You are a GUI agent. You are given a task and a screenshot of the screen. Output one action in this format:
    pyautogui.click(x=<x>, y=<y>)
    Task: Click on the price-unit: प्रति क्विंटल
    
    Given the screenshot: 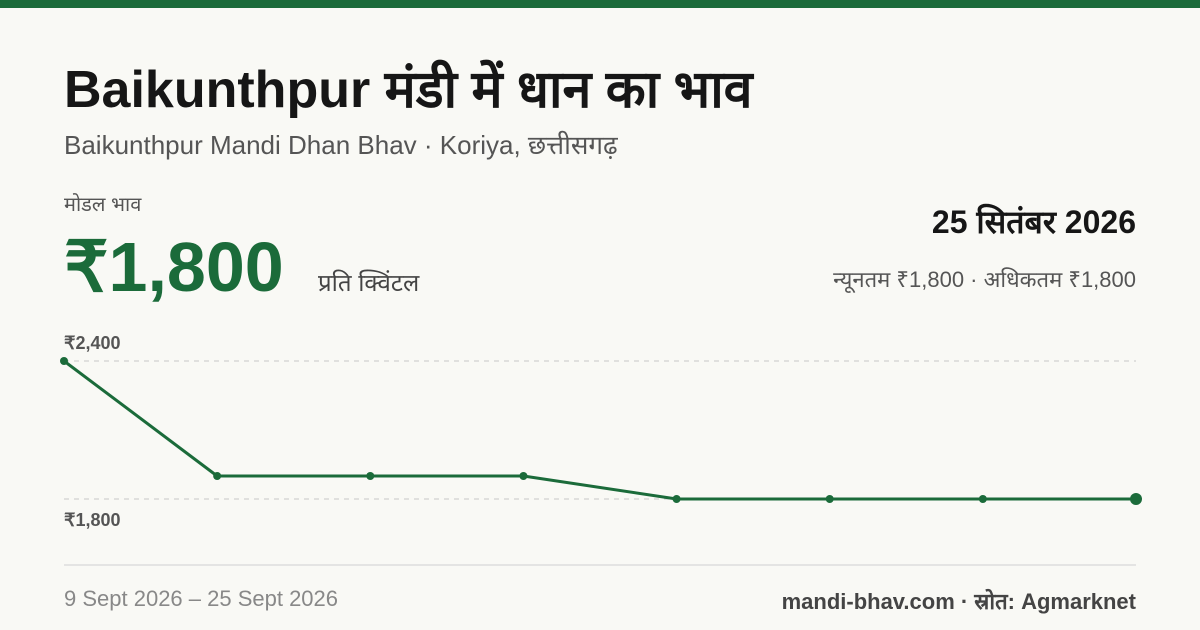 What is the action you would take?
    pyautogui.click(x=369, y=283)
    